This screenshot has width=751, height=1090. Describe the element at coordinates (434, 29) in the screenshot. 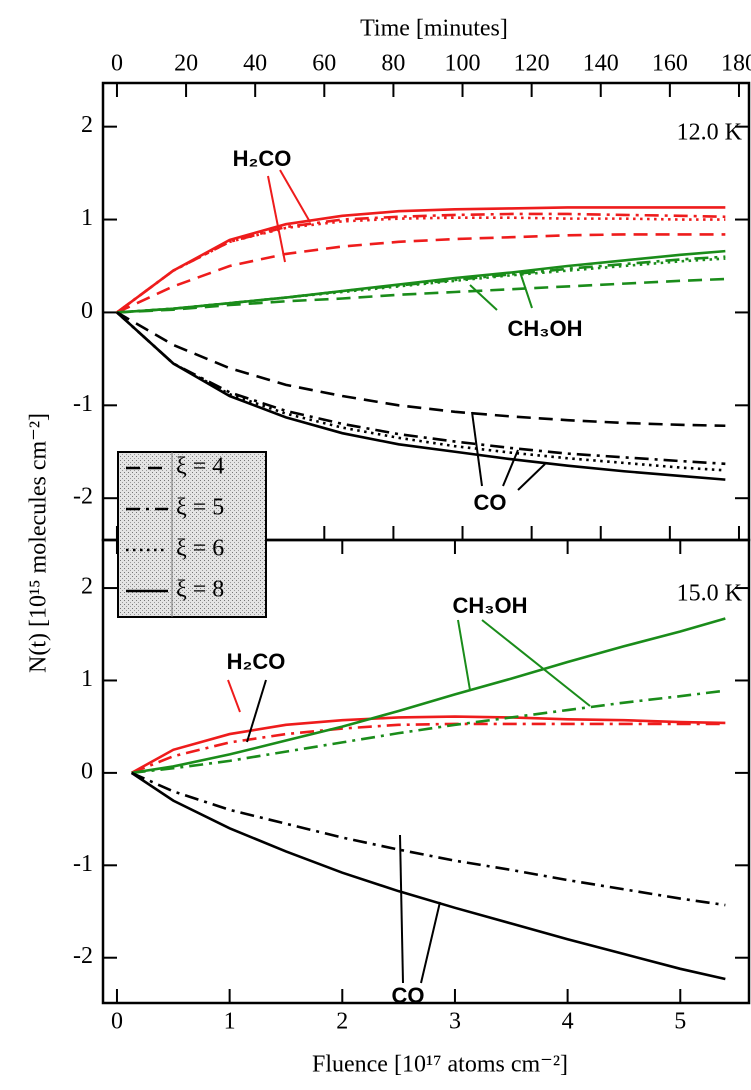

I see `x2-axis-label: Time [minutes]` at that location.